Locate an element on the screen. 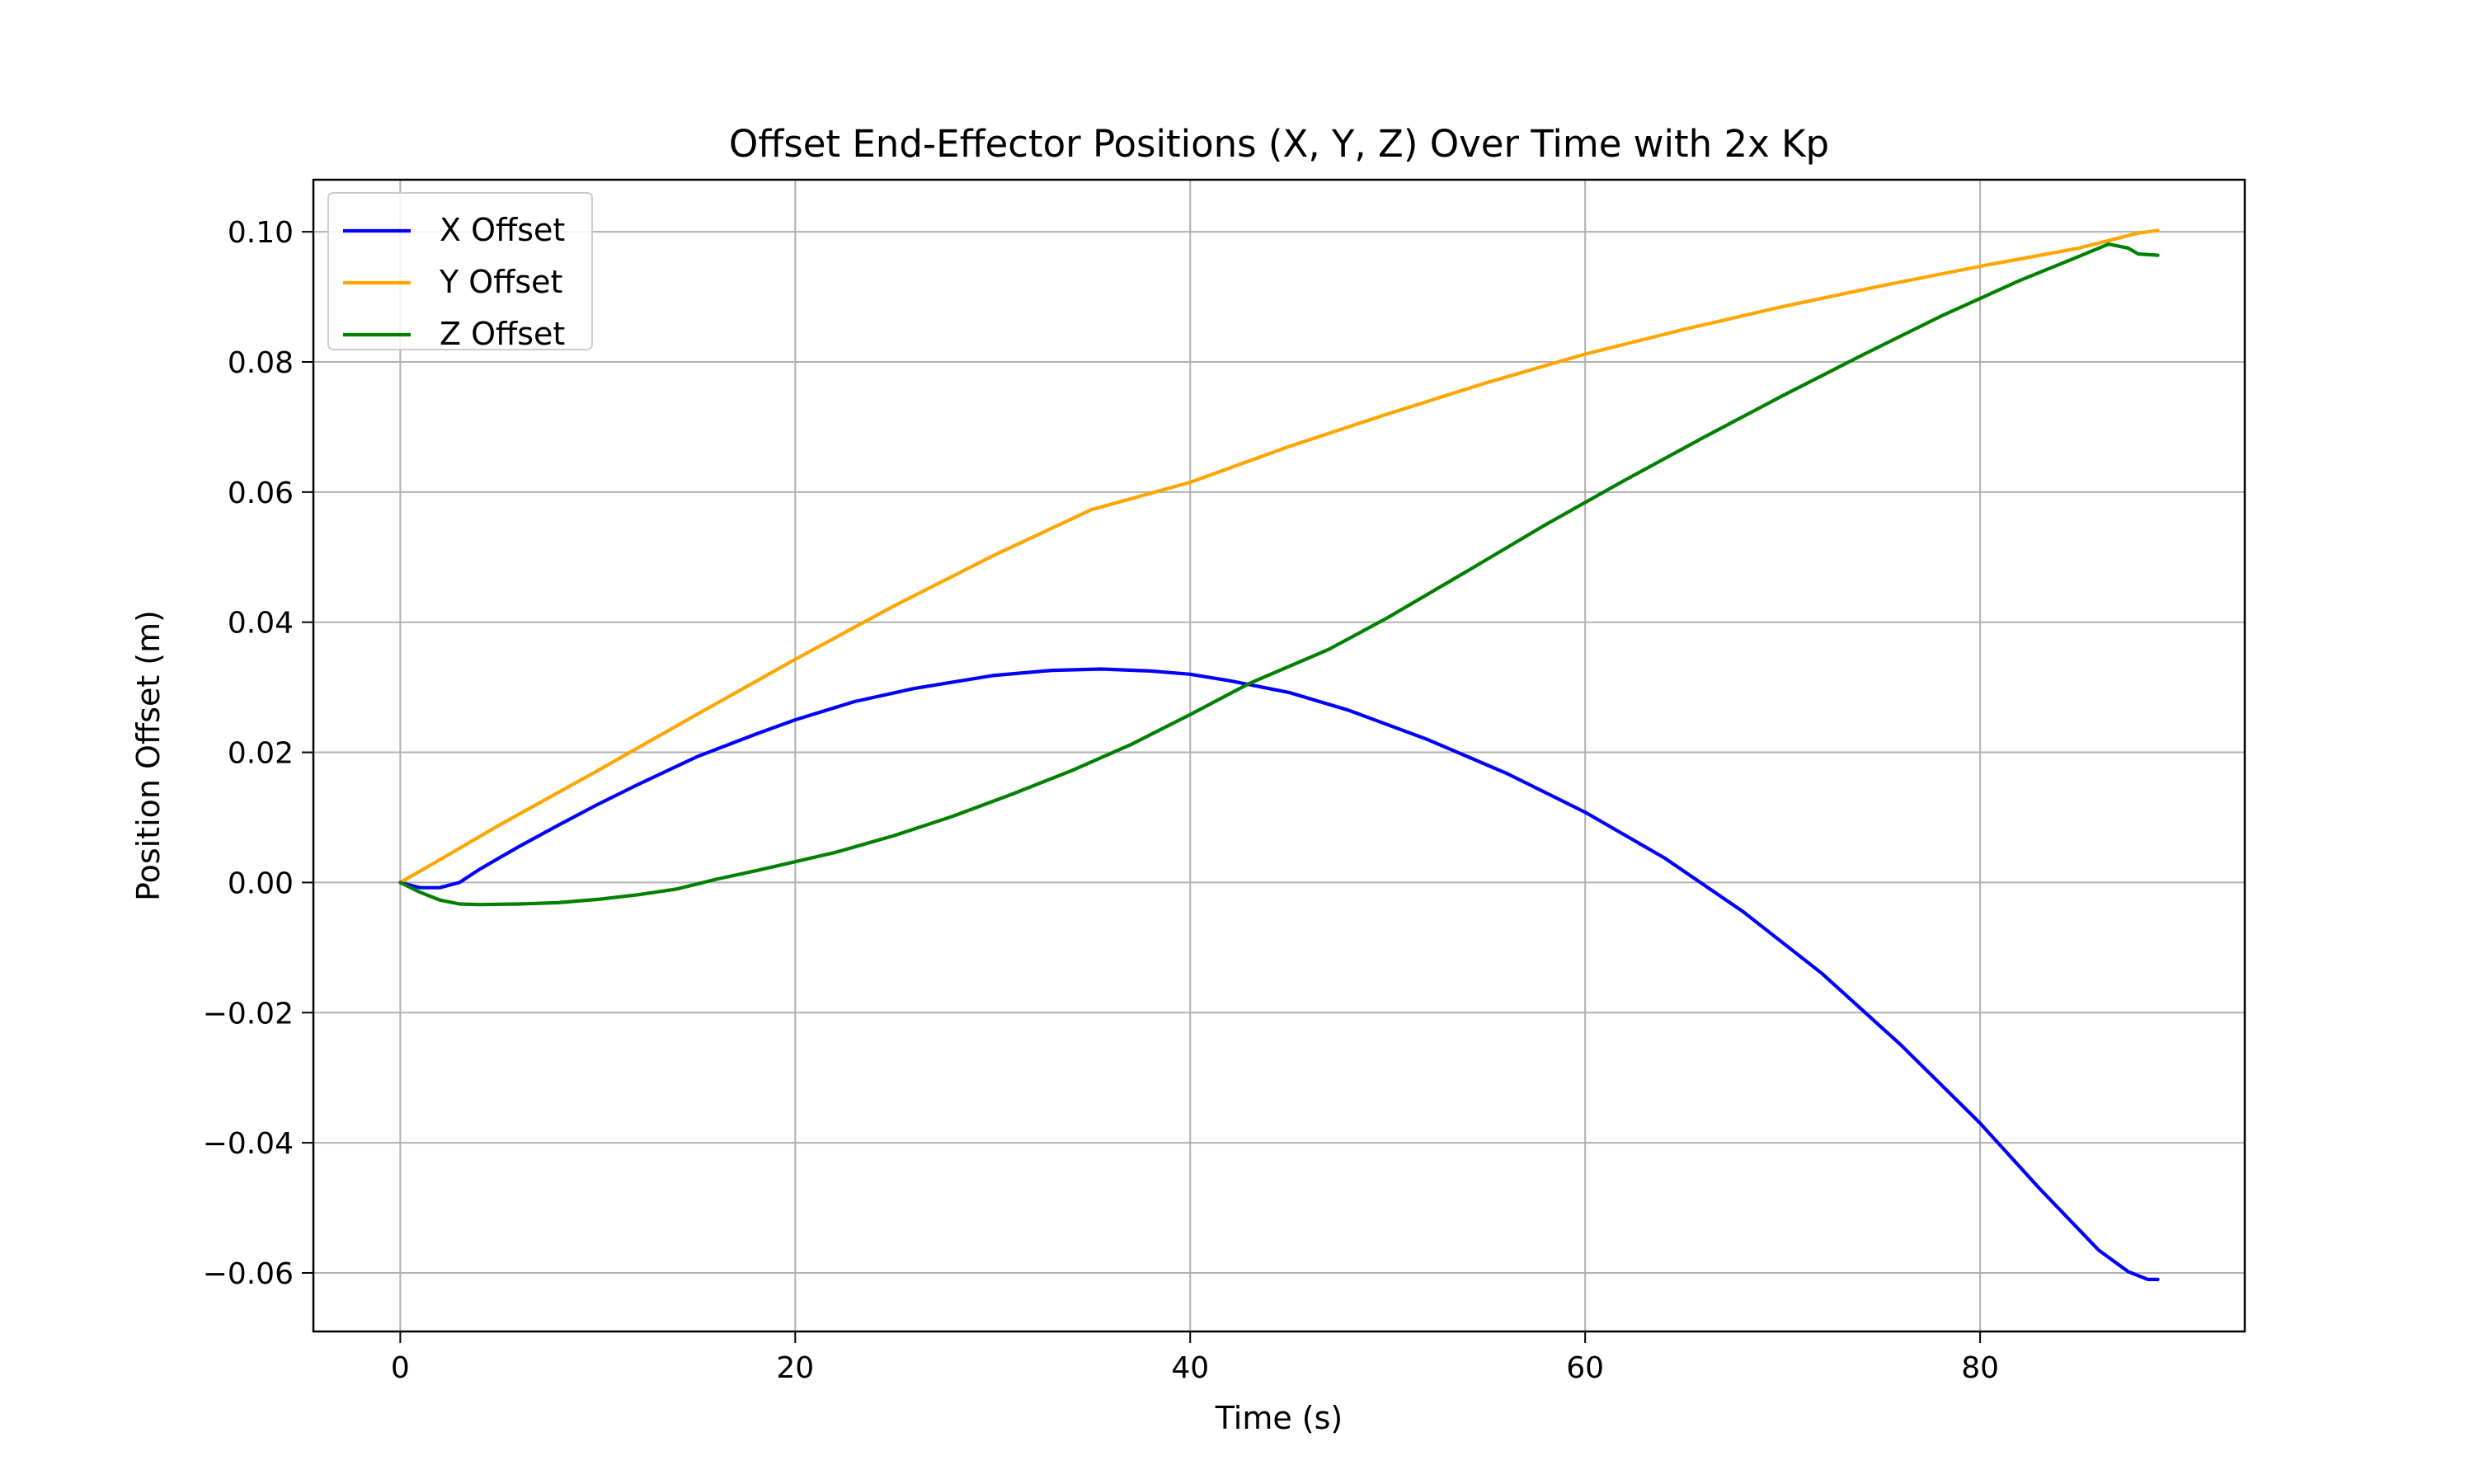  y-tick-label: 0.06 is located at coordinates (261, 493).